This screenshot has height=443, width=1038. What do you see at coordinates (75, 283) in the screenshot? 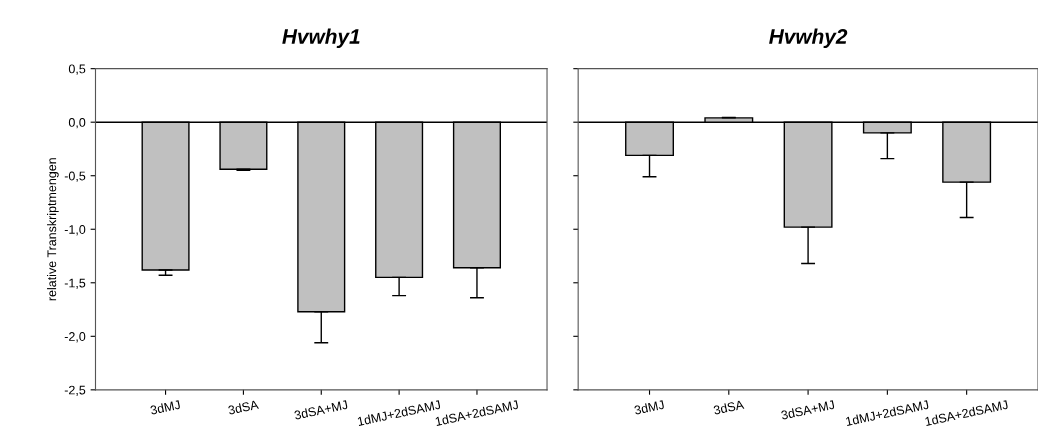
I see `y-tick-label: -1,5` at bounding box center [75, 283].